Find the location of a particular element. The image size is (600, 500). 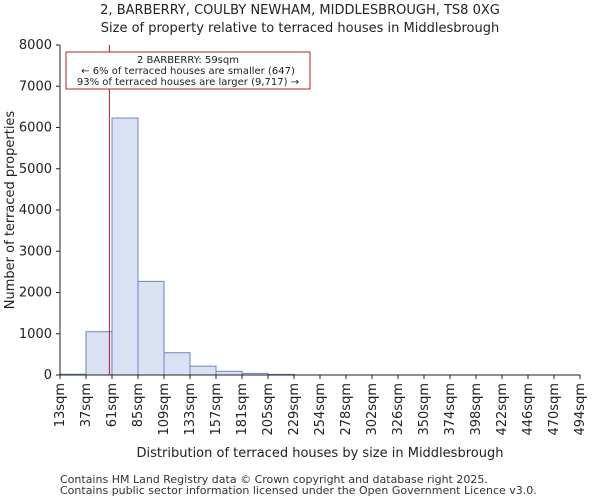

x-tick-label: 61sqm is located at coordinates (112, 405).